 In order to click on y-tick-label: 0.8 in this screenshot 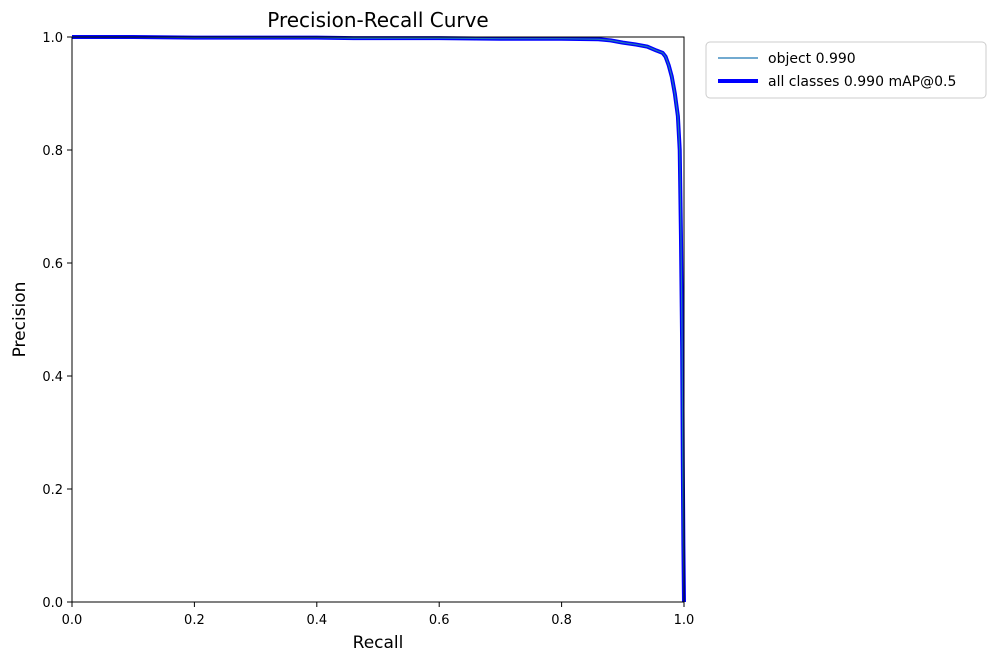, I will do `click(52, 151)`.